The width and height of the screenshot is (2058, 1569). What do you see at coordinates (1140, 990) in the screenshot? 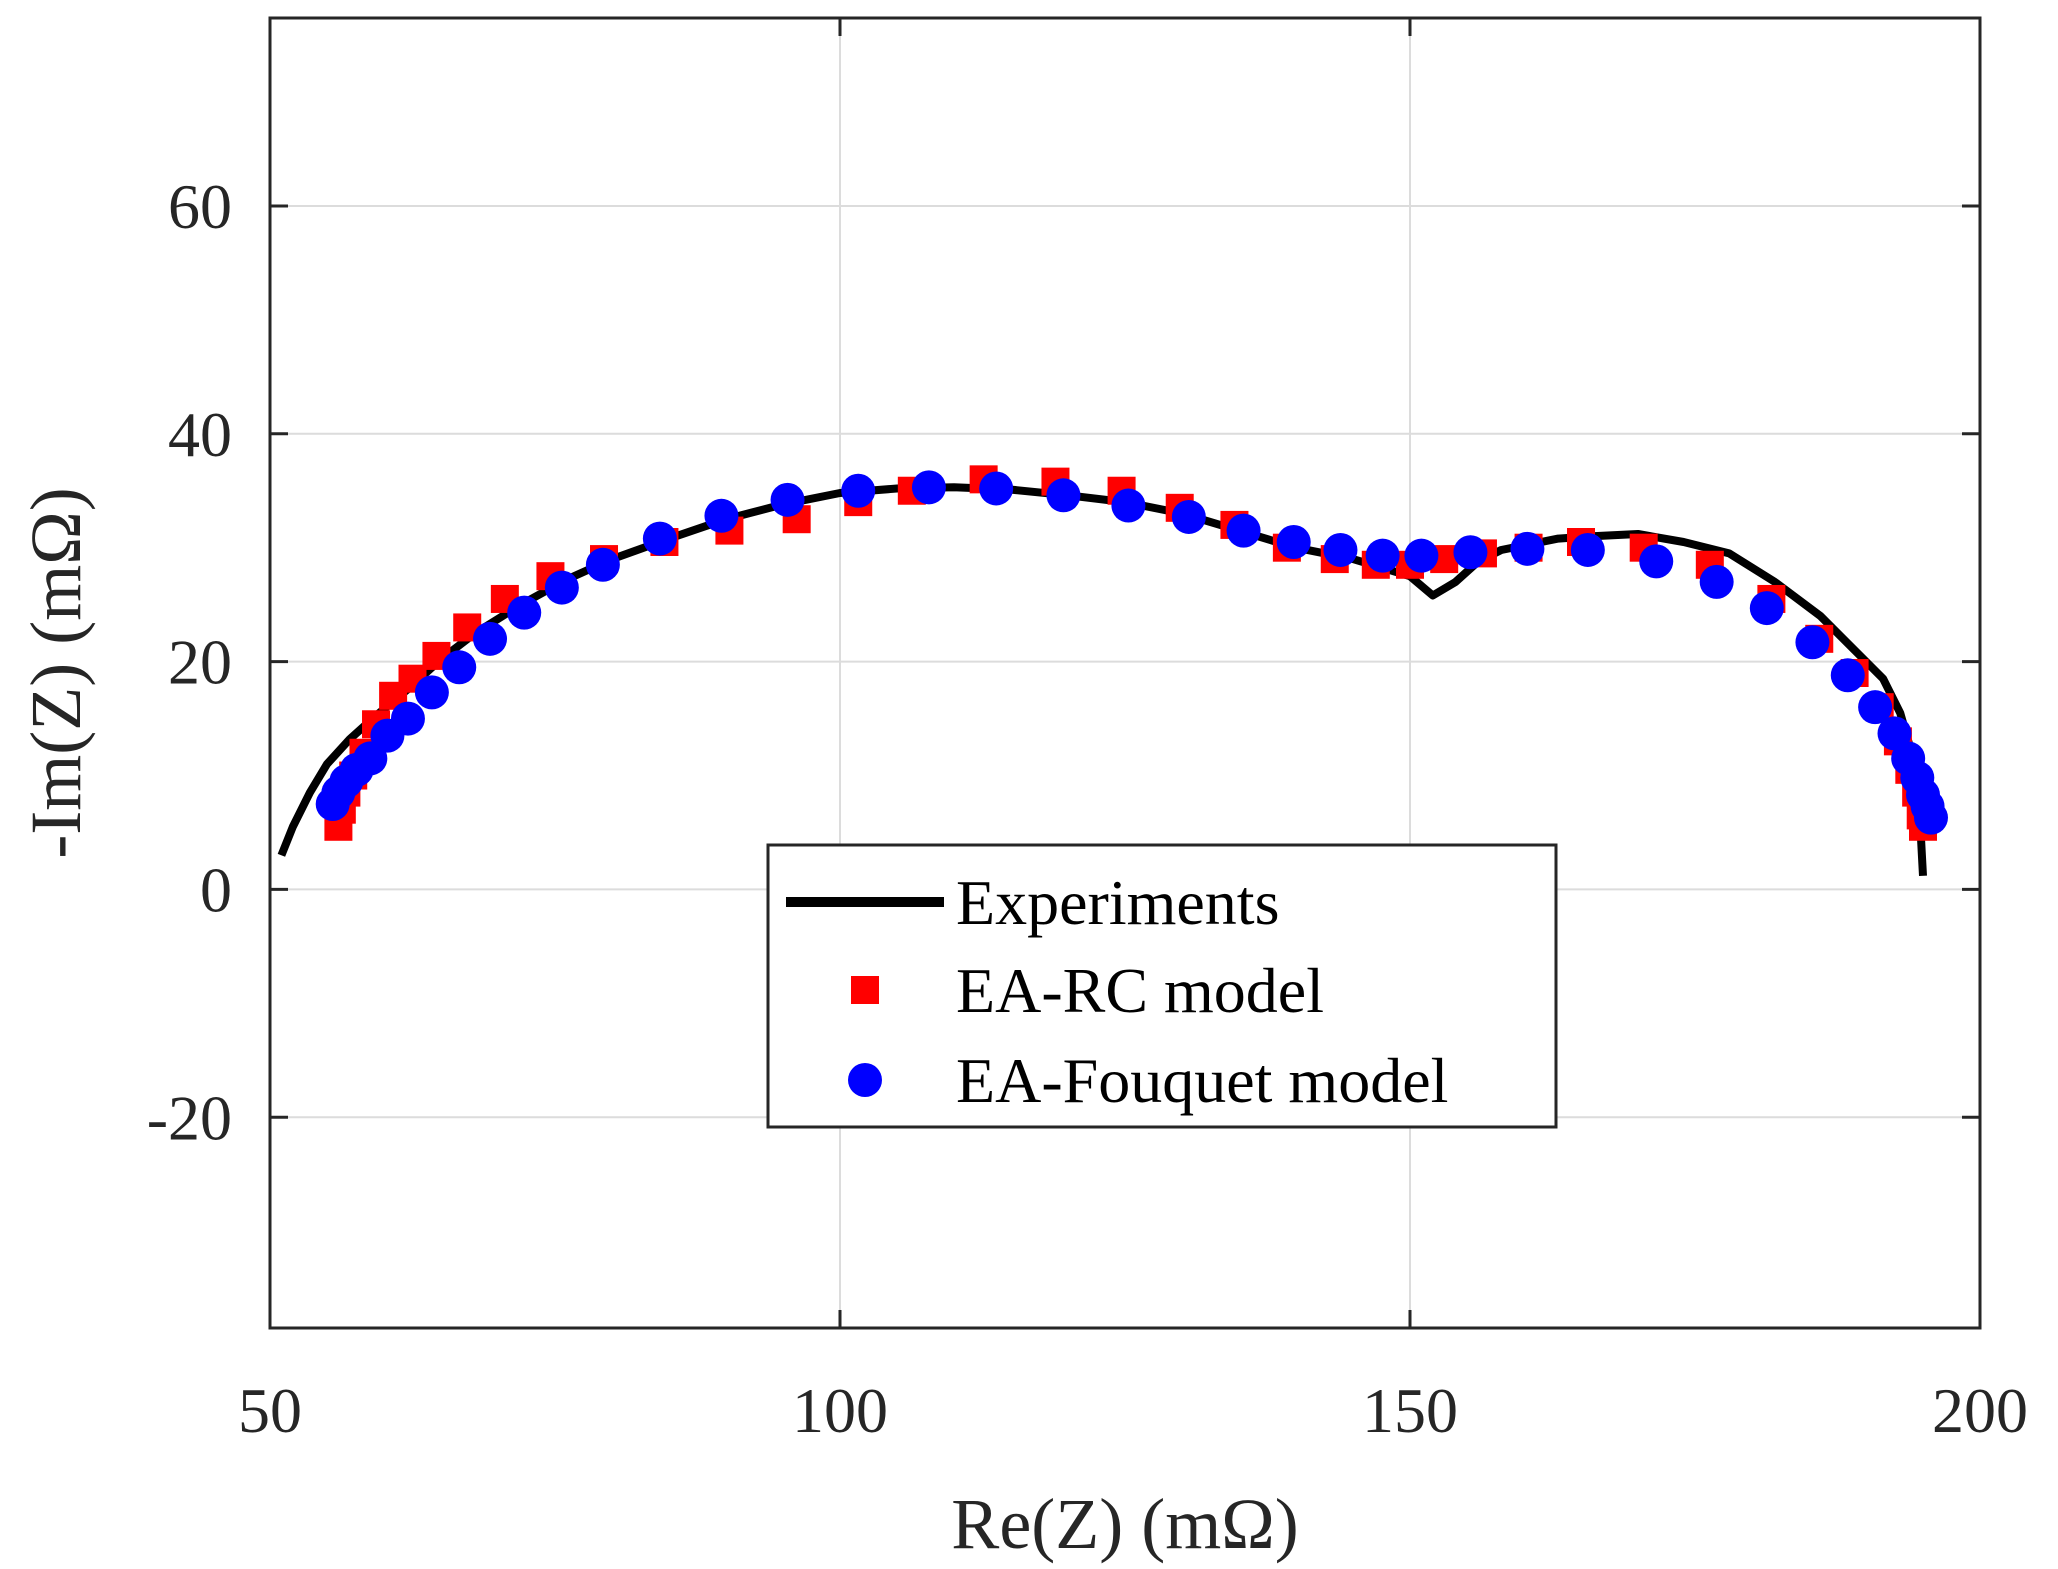
I see `legend-label-ea-rc: EA-RC model` at bounding box center [1140, 990].